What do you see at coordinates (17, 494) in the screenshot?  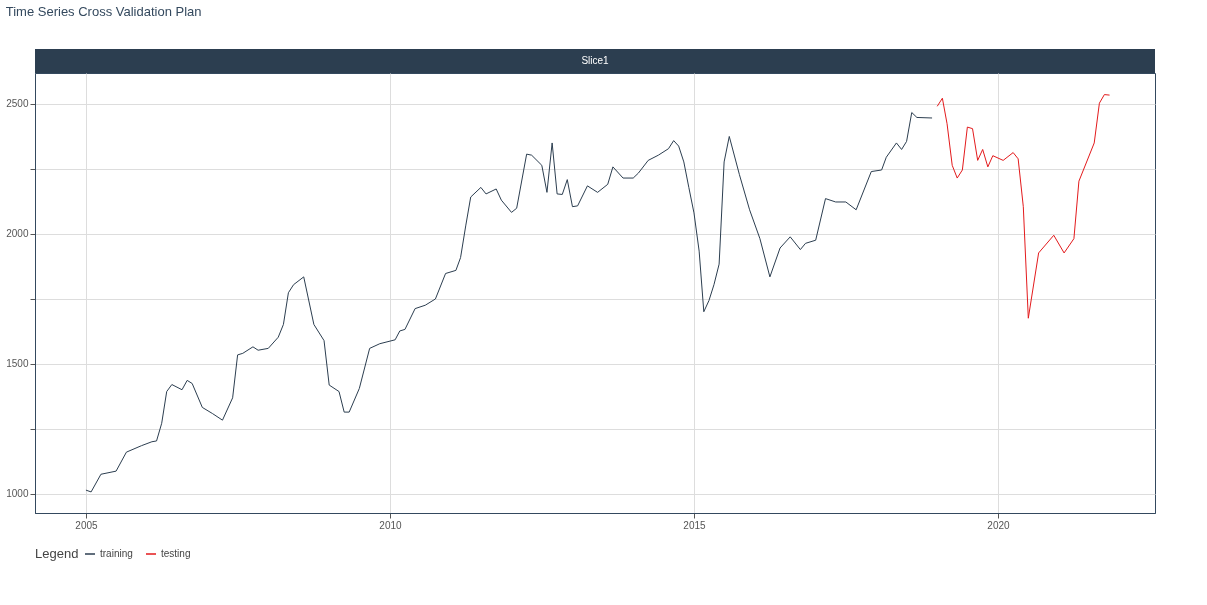 I see `y-tick-label: 1000` at bounding box center [17, 494].